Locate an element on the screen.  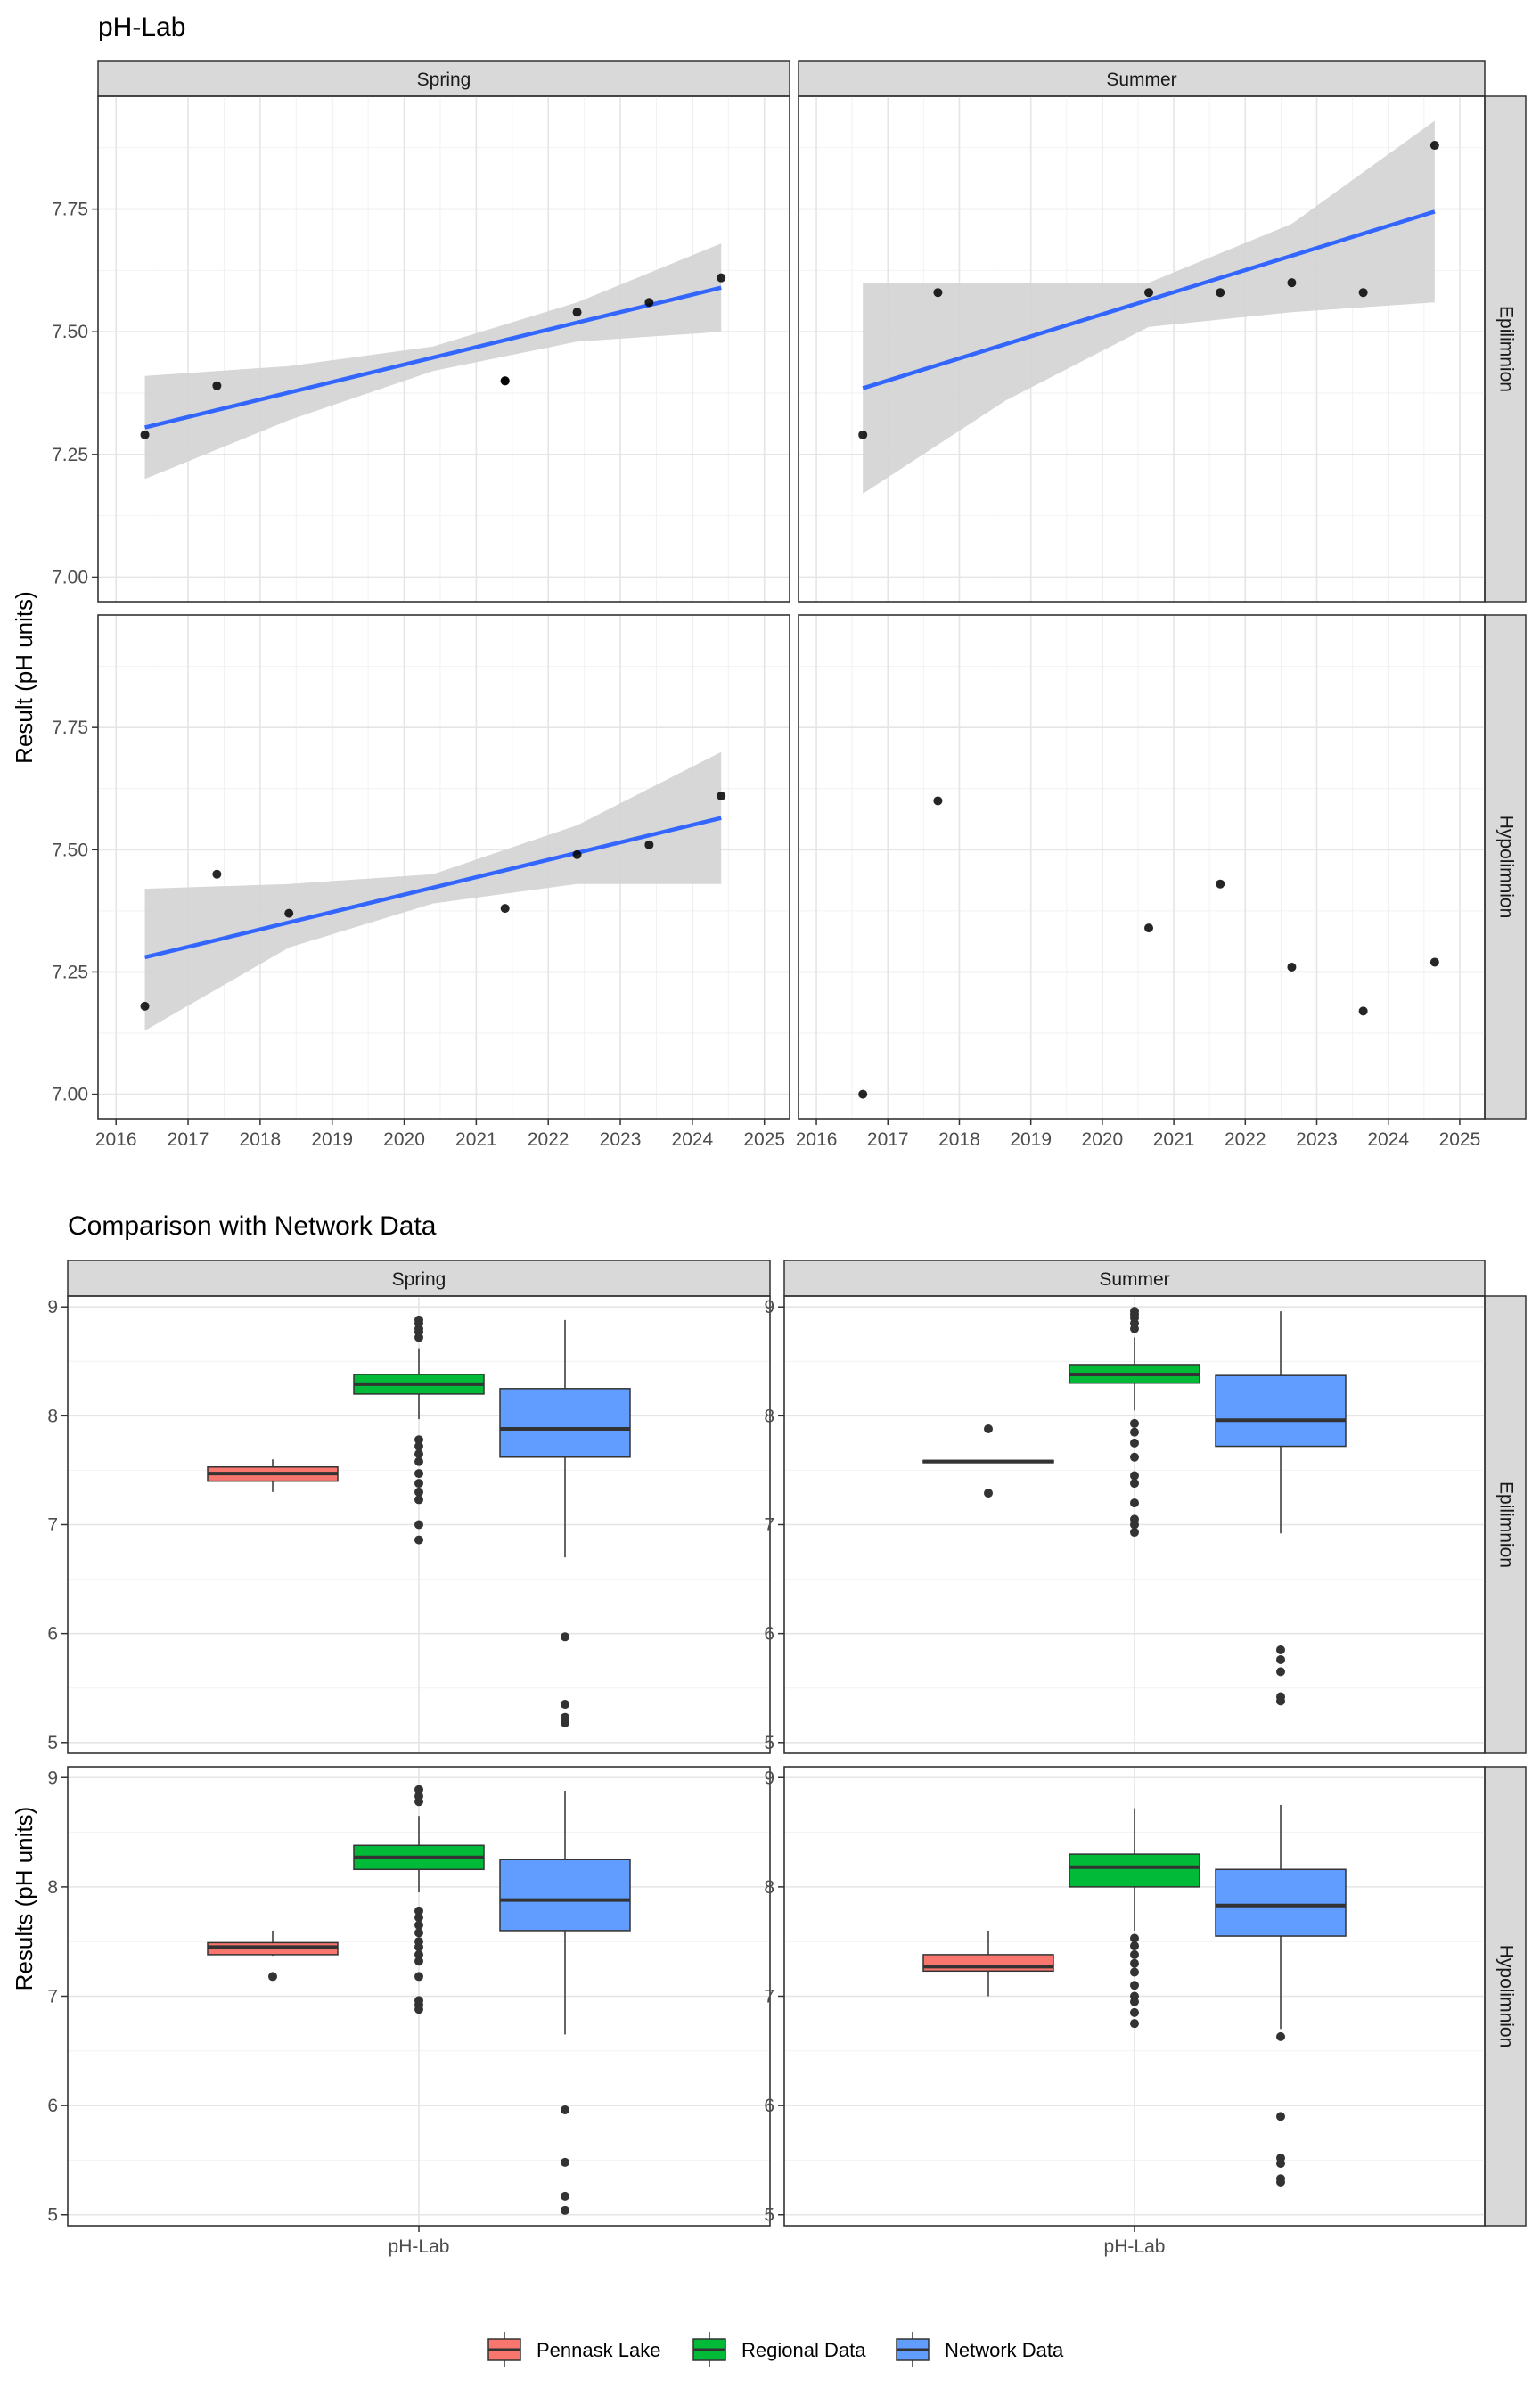
legend-label: Pennask Lake is located at coordinates (598, 2350).